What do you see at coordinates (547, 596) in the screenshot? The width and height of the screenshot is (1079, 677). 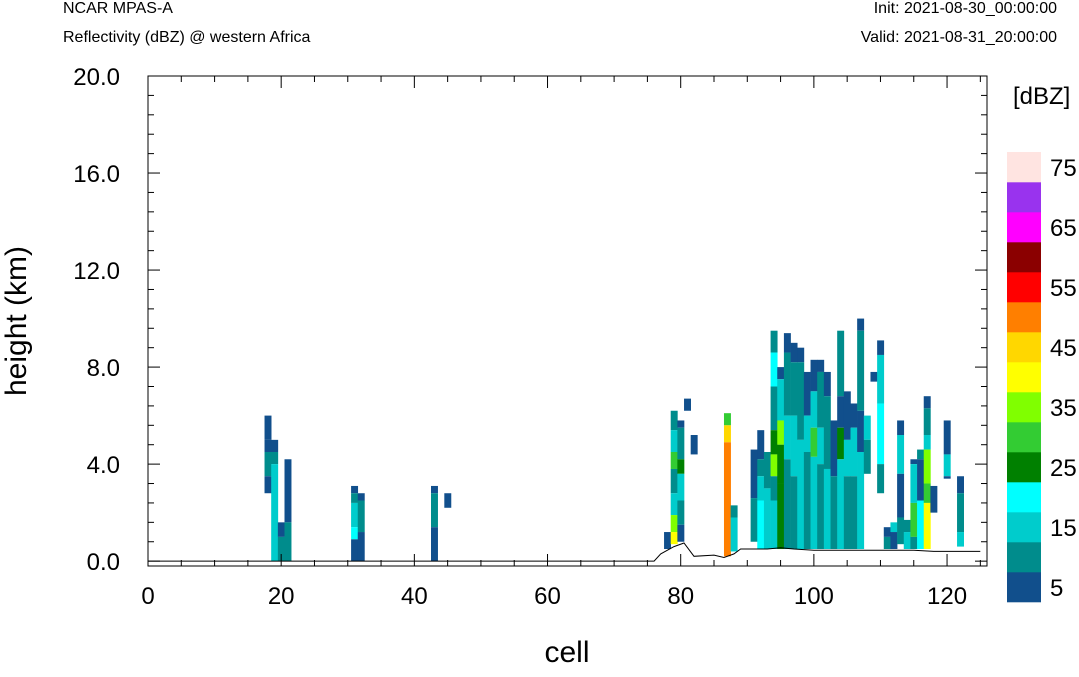 I see `x-tick-label: 60` at bounding box center [547, 596].